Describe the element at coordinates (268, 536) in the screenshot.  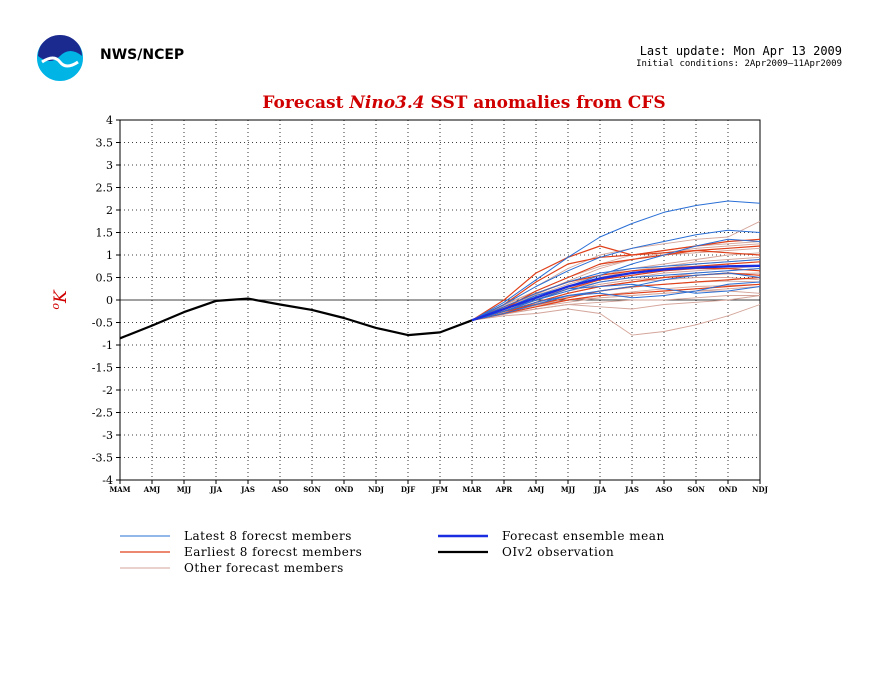
I see `legend-label-latest-8-forecst-members: Latest 8 forecst members` at that location.